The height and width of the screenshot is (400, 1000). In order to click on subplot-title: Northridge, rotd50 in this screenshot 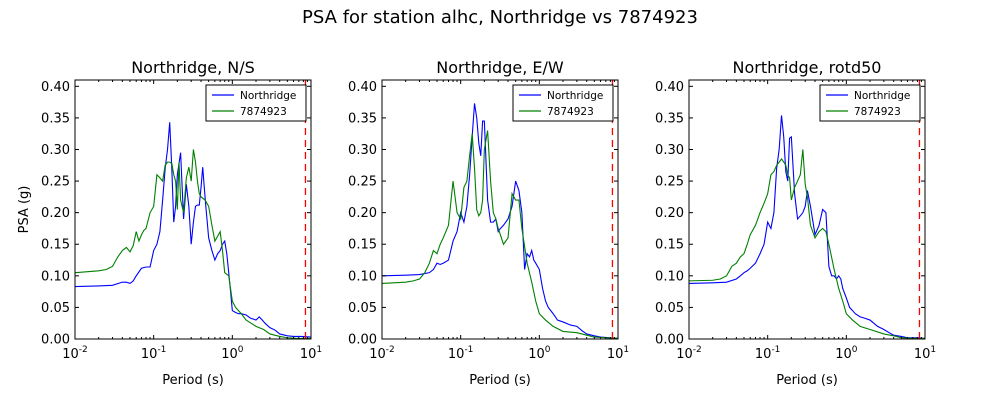, I will do `click(807, 67)`.